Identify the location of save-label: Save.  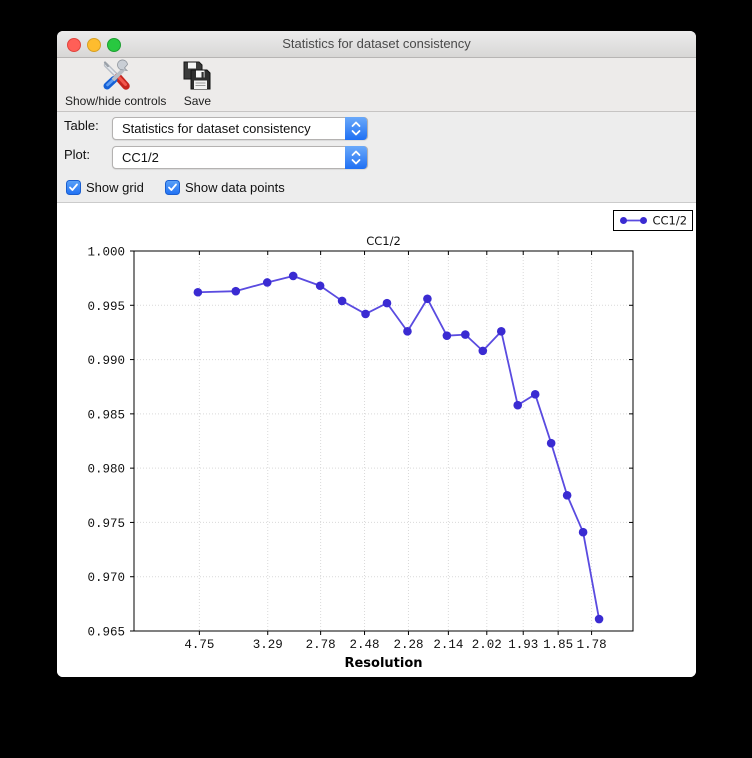
(197, 101).